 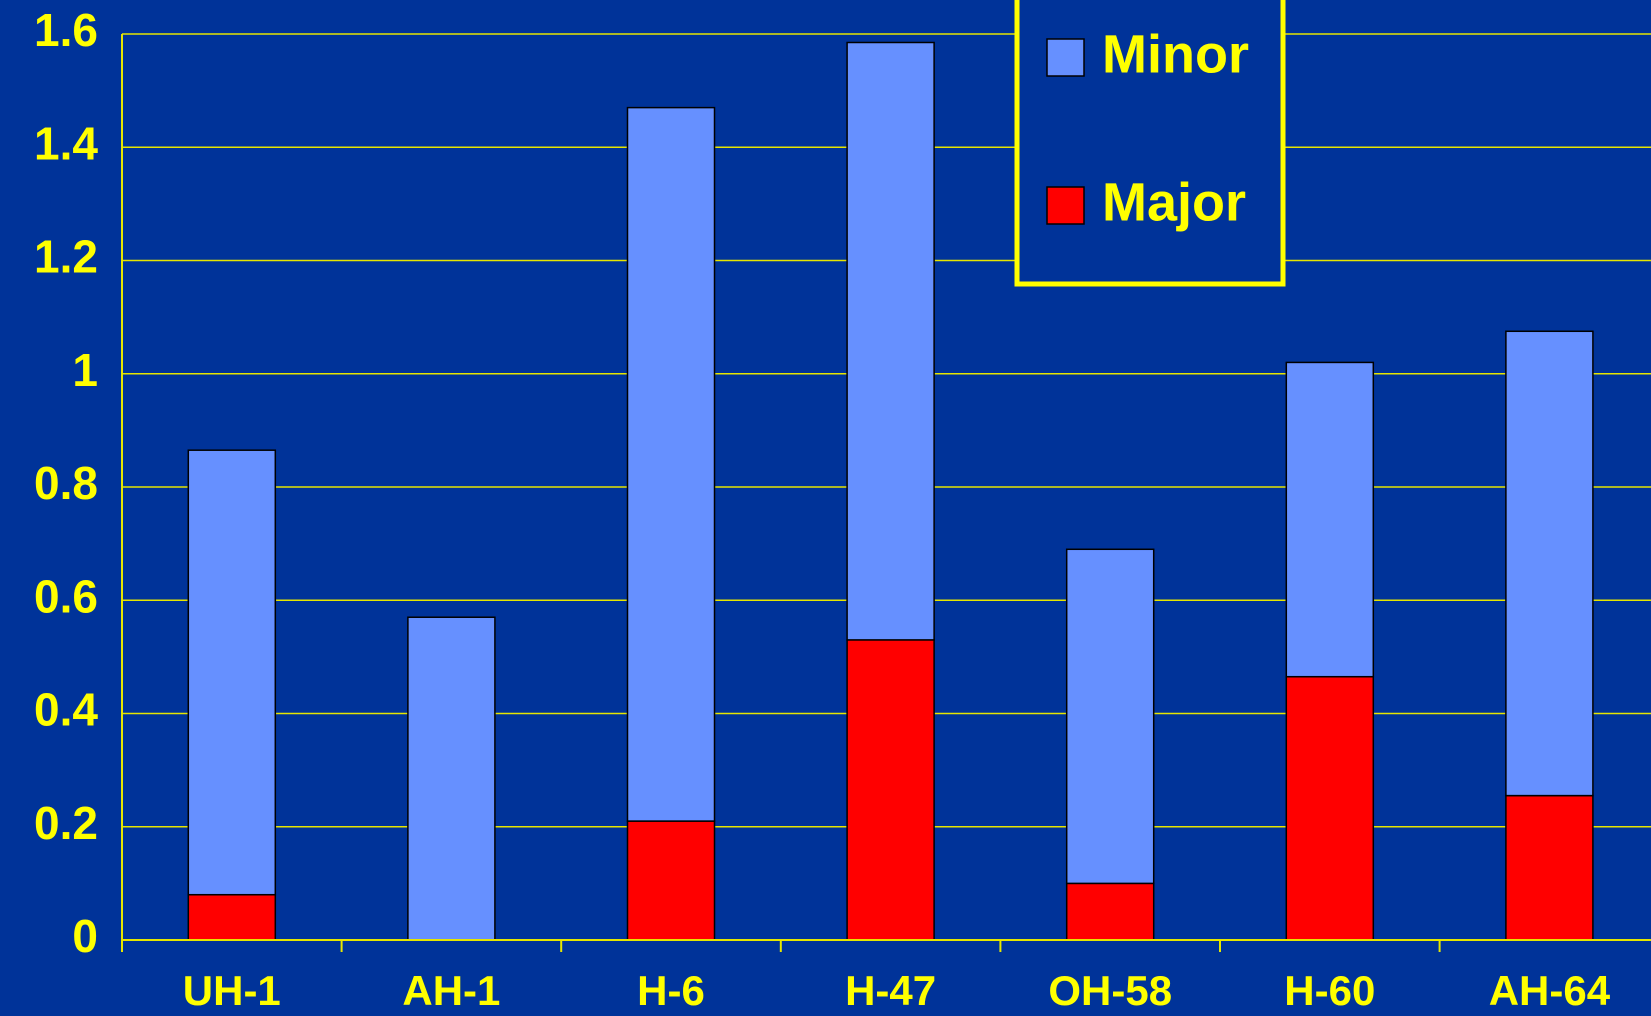 I want to click on x-tick-label: H-60, so click(x=1329, y=990).